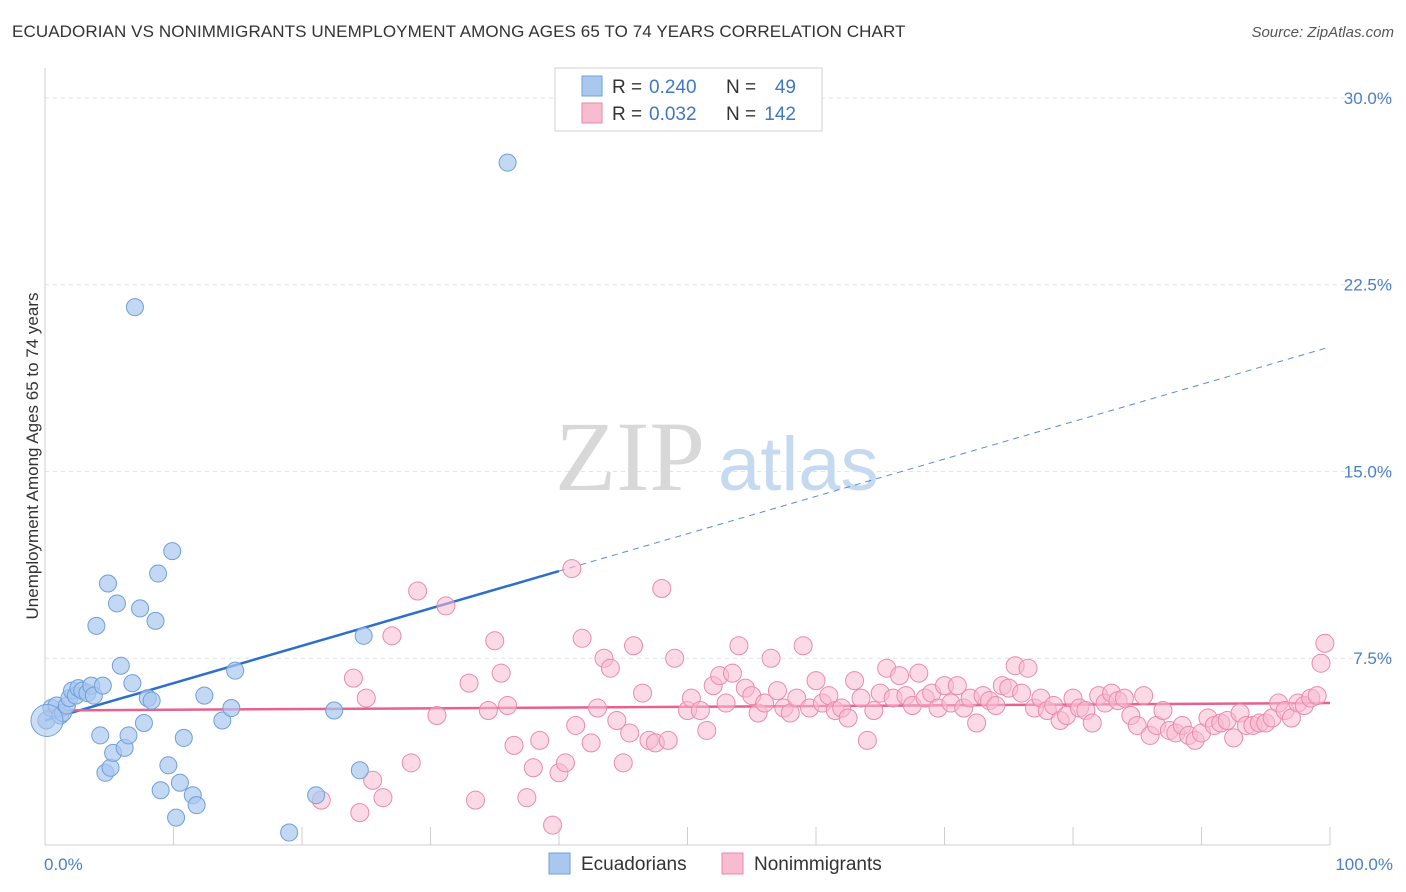 This screenshot has height=892, width=1406. What do you see at coordinates (798, 464) in the screenshot?
I see `watermark-atlas: atlas` at bounding box center [798, 464].